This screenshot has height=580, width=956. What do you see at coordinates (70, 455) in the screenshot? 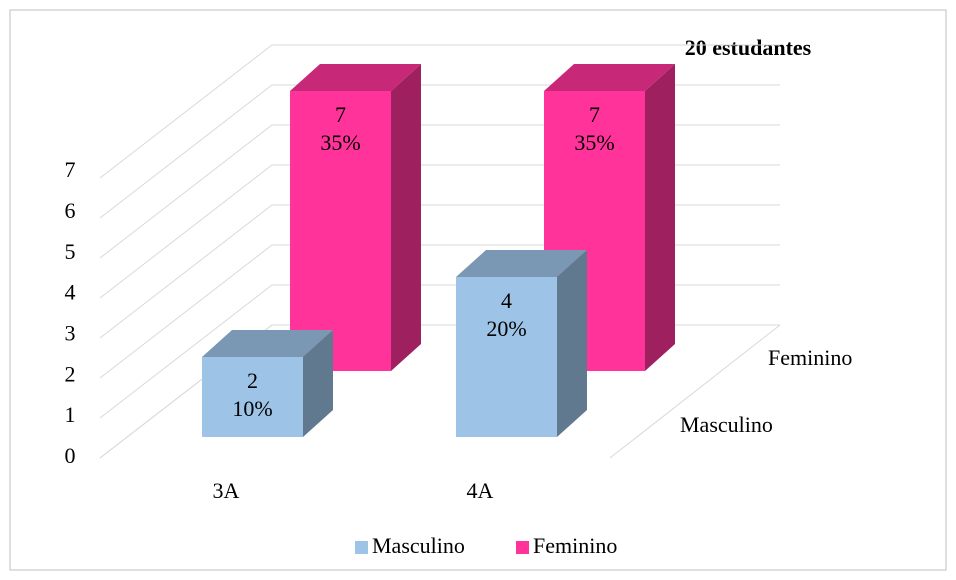
I see `y-tick-label: 0` at bounding box center [70, 455].